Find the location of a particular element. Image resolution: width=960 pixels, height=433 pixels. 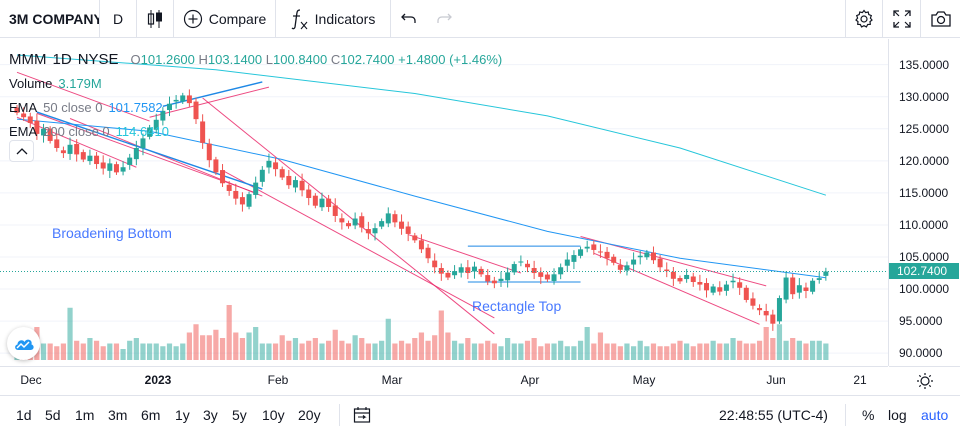

high-label: H is located at coordinates (203, 59).